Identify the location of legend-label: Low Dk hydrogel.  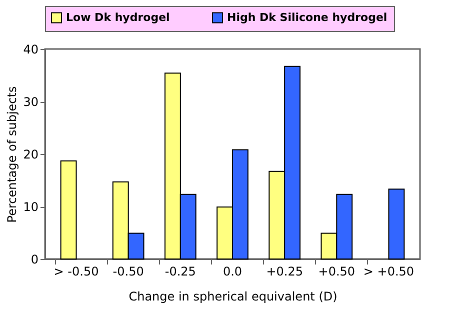
(118, 17).